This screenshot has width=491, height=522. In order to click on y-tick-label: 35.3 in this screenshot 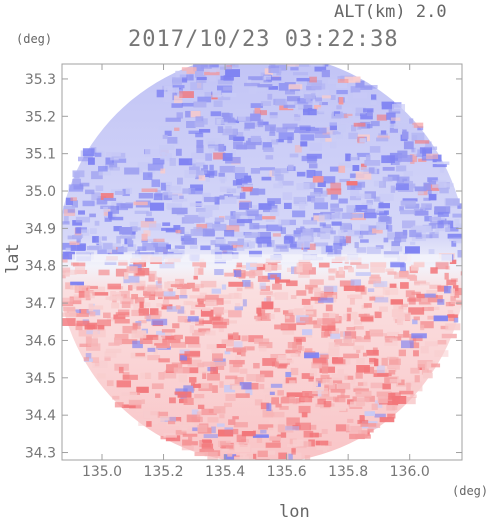, I will do `click(40, 80)`.